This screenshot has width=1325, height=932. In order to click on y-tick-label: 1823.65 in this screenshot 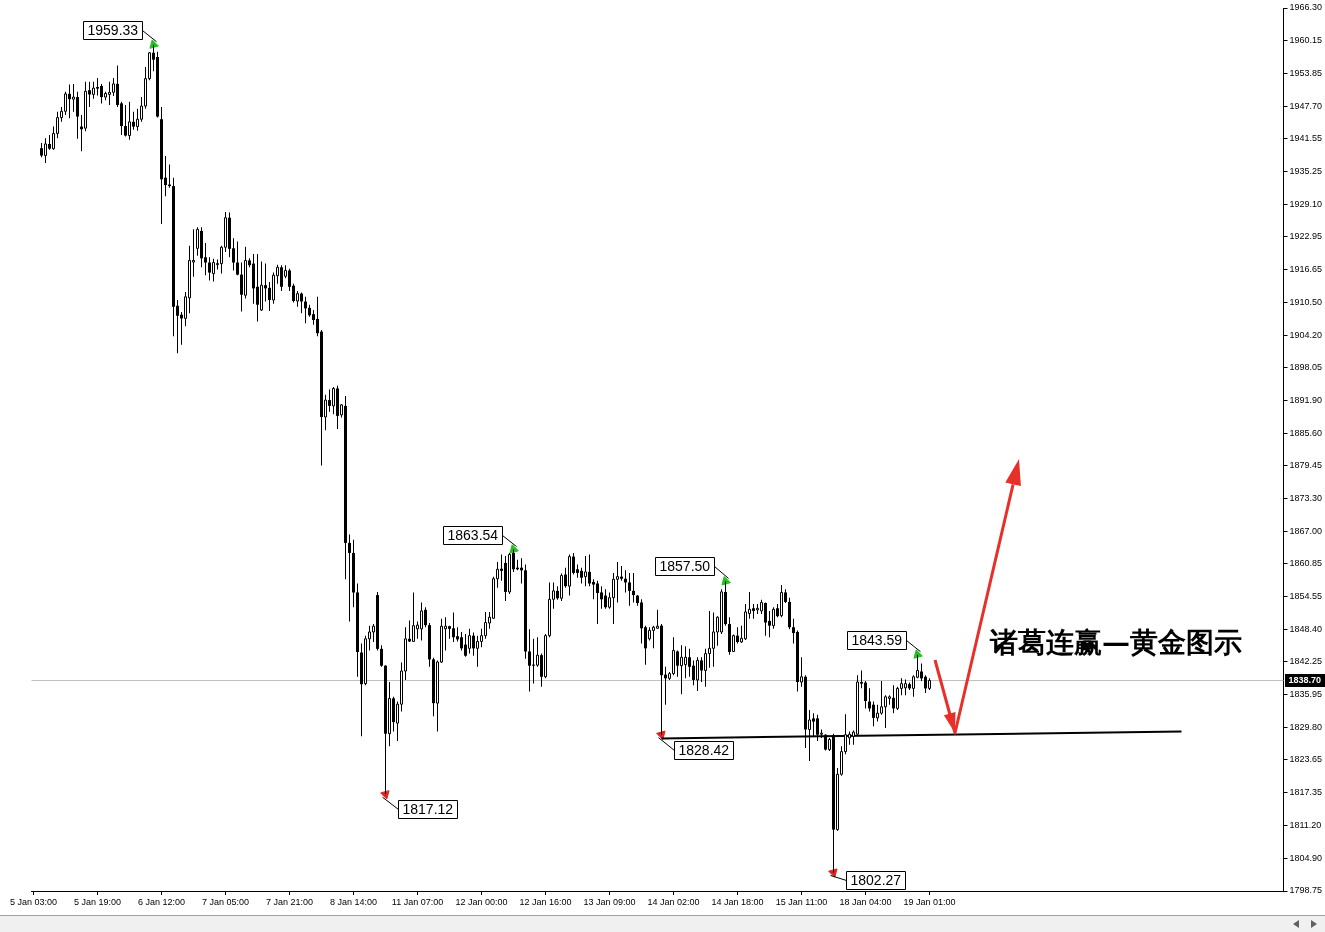, I will do `click(1306, 759)`.